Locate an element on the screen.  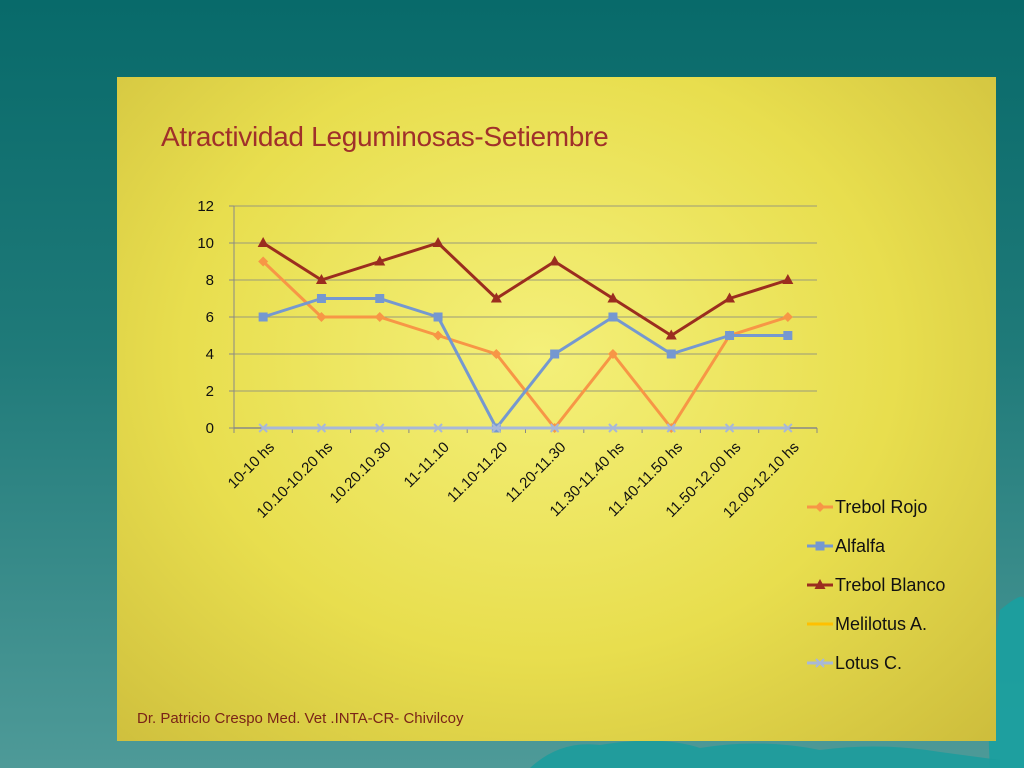
legend-label-lotus-c: Lotus C. is located at coordinates (868, 663).